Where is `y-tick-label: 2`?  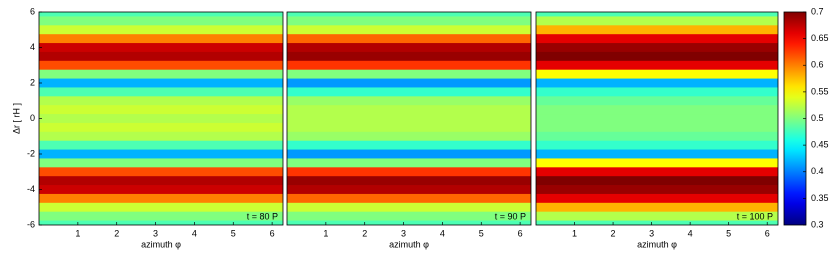
y-tick-label: 2 is located at coordinates (32, 82).